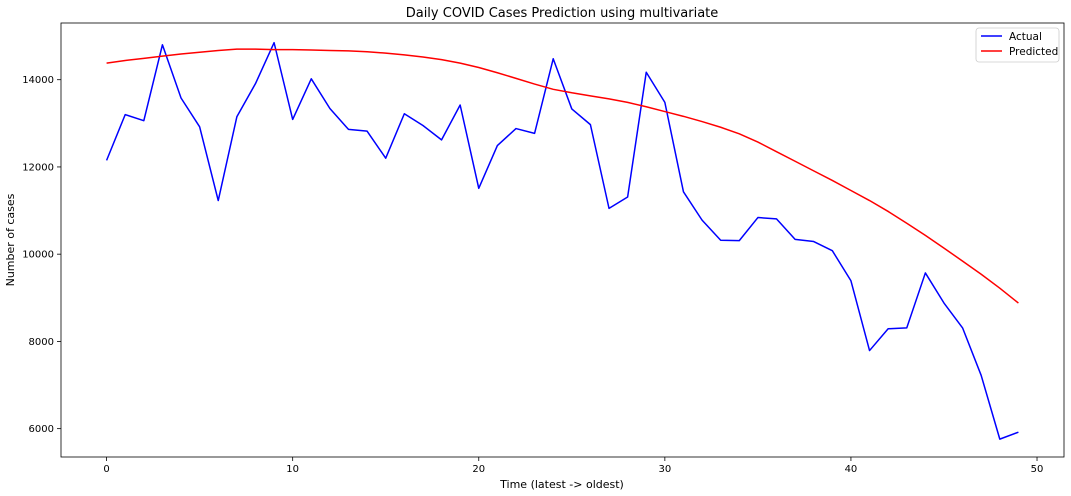 Image resolution: width=1071 pixels, height=496 pixels. What do you see at coordinates (478, 469) in the screenshot?
I see `x-tick-label: 20` at bounding box center [478, 469].